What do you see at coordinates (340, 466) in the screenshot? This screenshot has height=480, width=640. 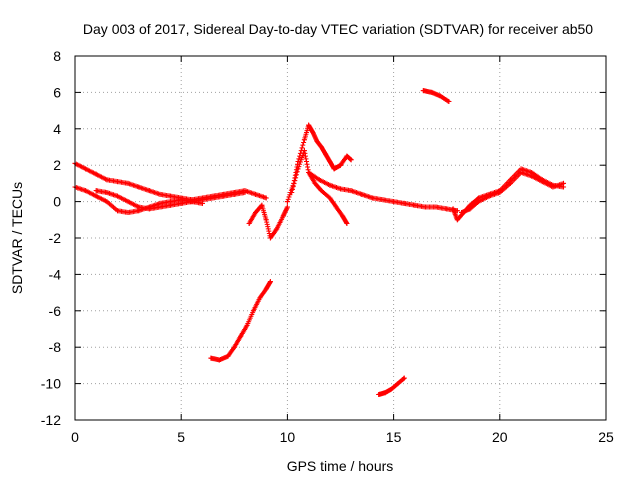 I see `x-axis-label: GPS time / hours` at bounding box center [340, 466].